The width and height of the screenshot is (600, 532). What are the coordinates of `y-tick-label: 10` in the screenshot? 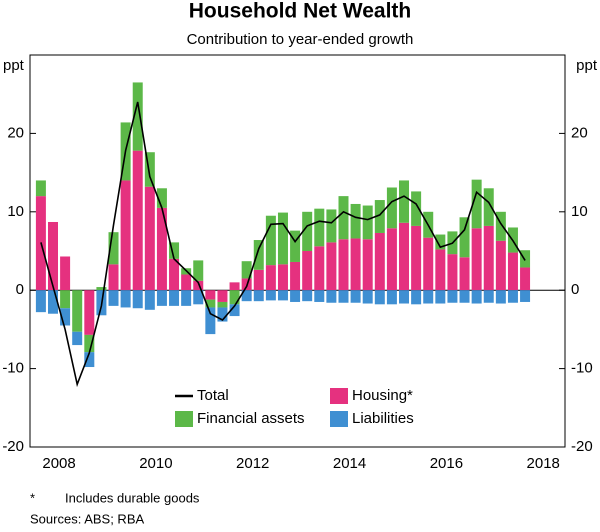 It's located at (15, 211).